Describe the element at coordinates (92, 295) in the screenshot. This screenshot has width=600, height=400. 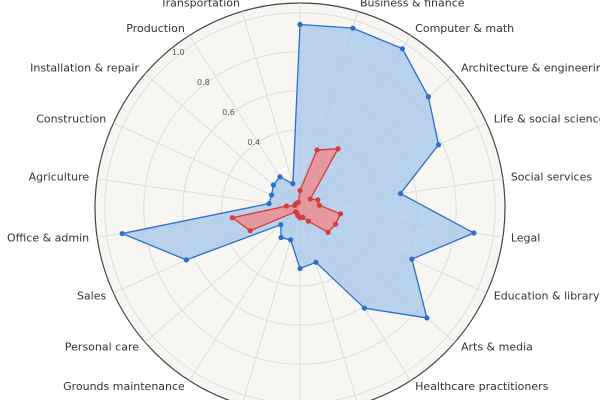
I see `category-label: Sales` at that location.